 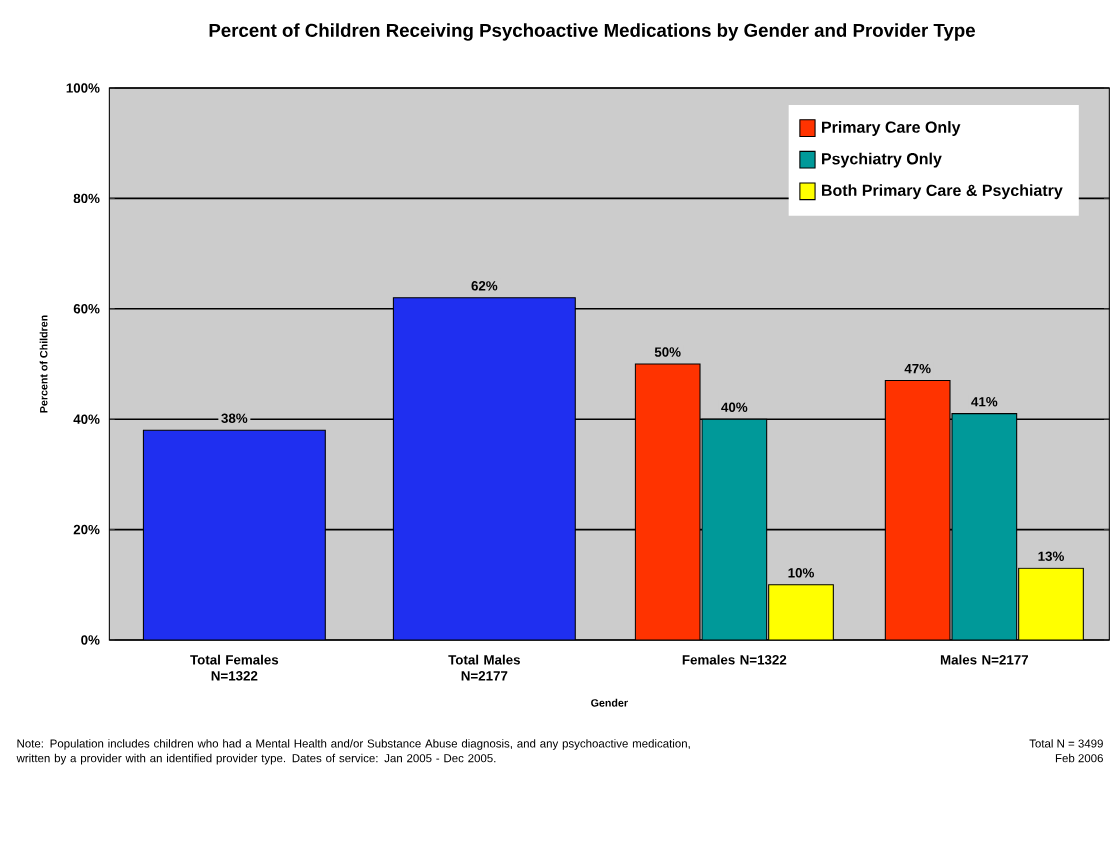 I want to click on chart-title: Percent of Children Receiving Psychoactive Medications by Gender and Provider Type, so click(x=592, y=32).